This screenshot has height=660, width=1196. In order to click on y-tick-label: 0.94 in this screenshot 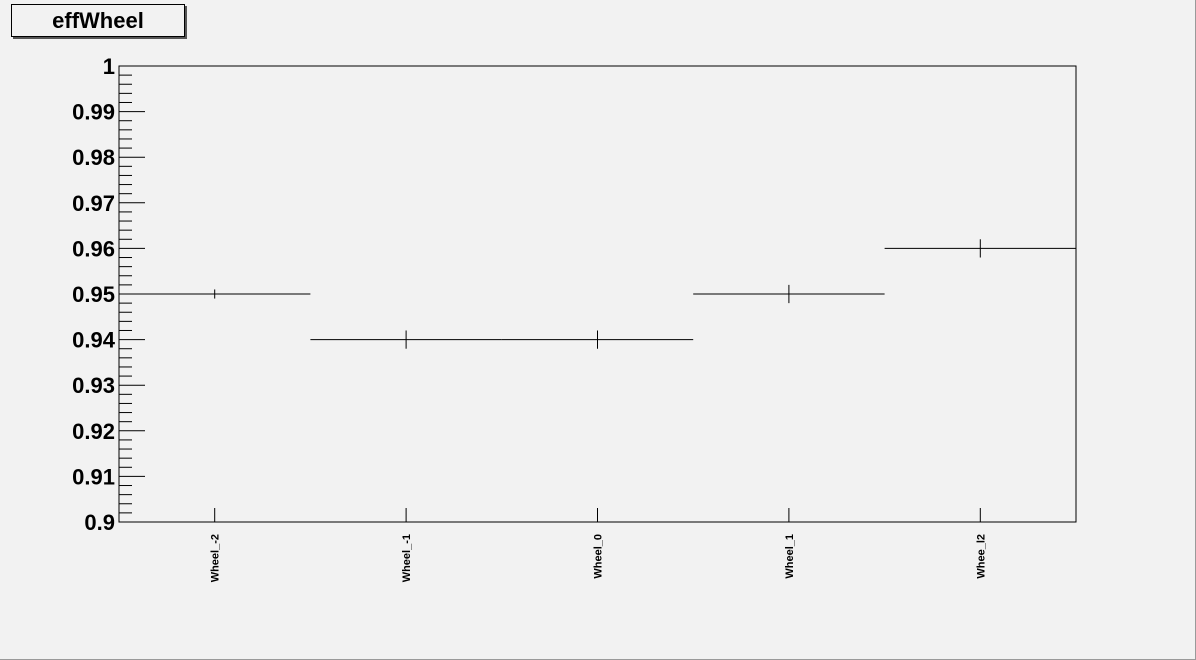, I will do `click(94, 340)`.